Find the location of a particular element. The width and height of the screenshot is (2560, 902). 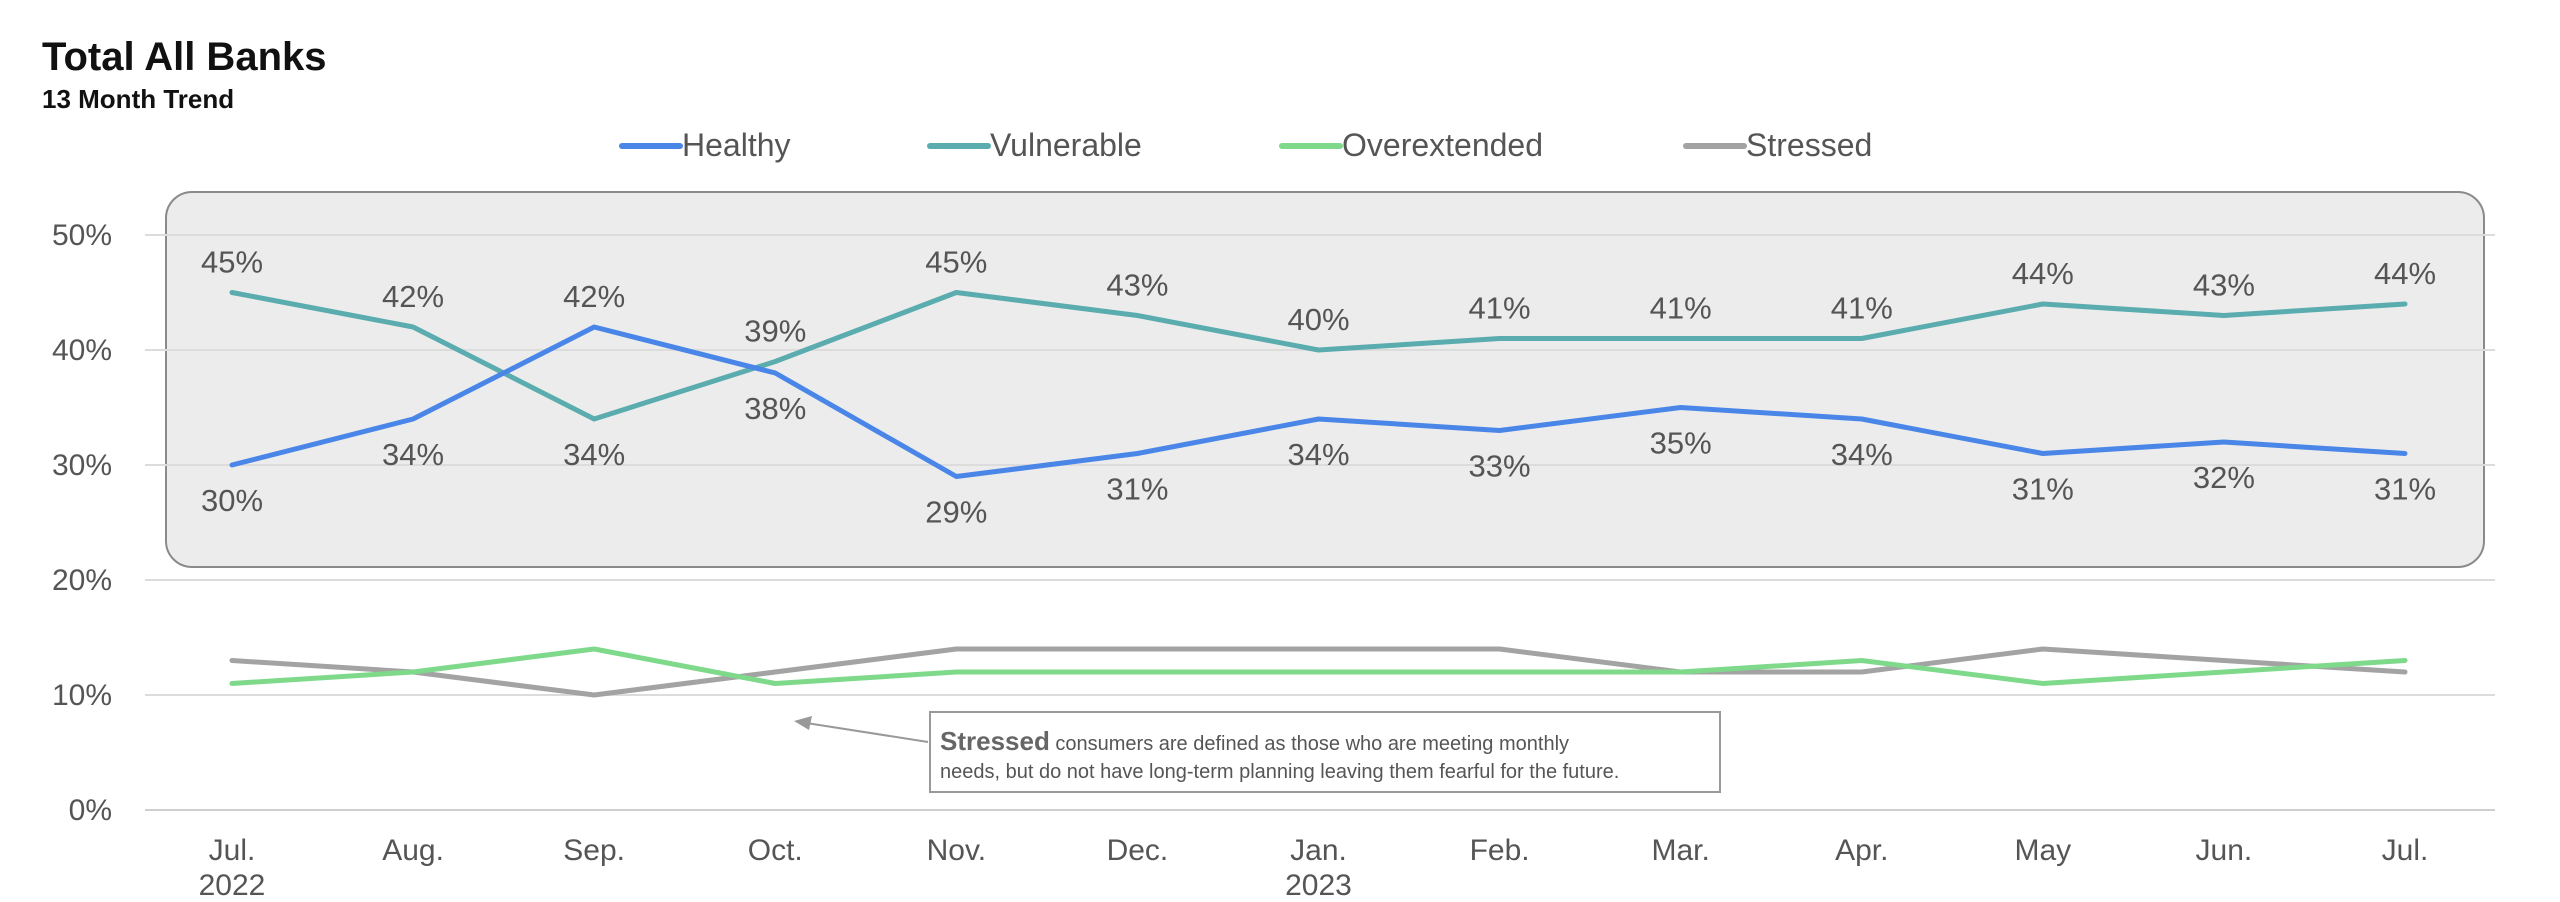

data-label-healthy: 35% is located at coordinates (1681, 443).